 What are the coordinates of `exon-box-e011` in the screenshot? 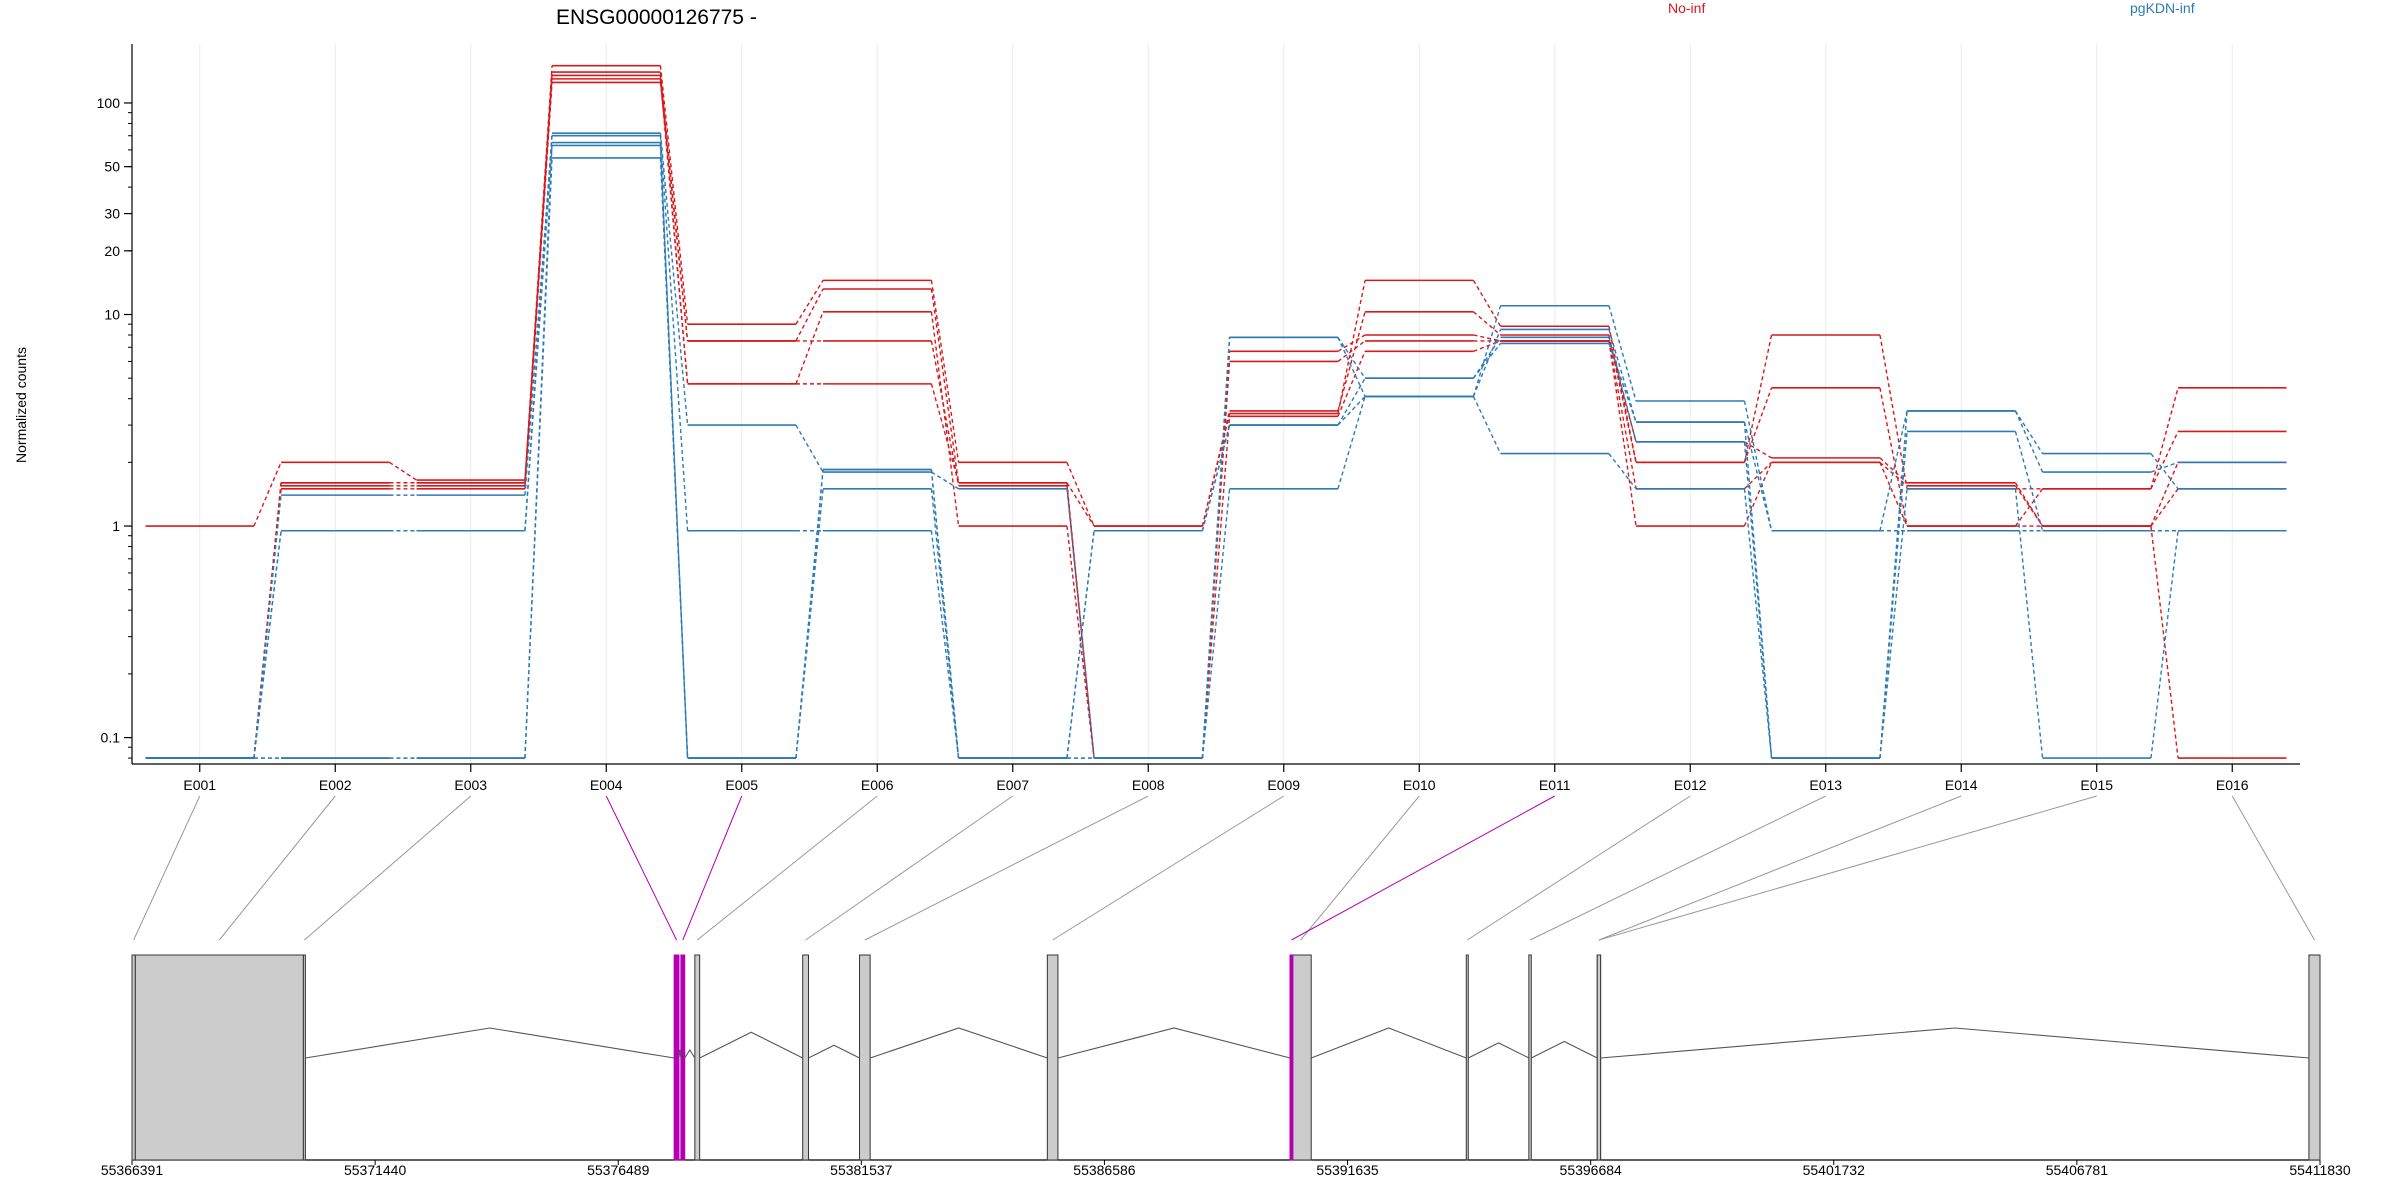 It's located at (1291, 1057).